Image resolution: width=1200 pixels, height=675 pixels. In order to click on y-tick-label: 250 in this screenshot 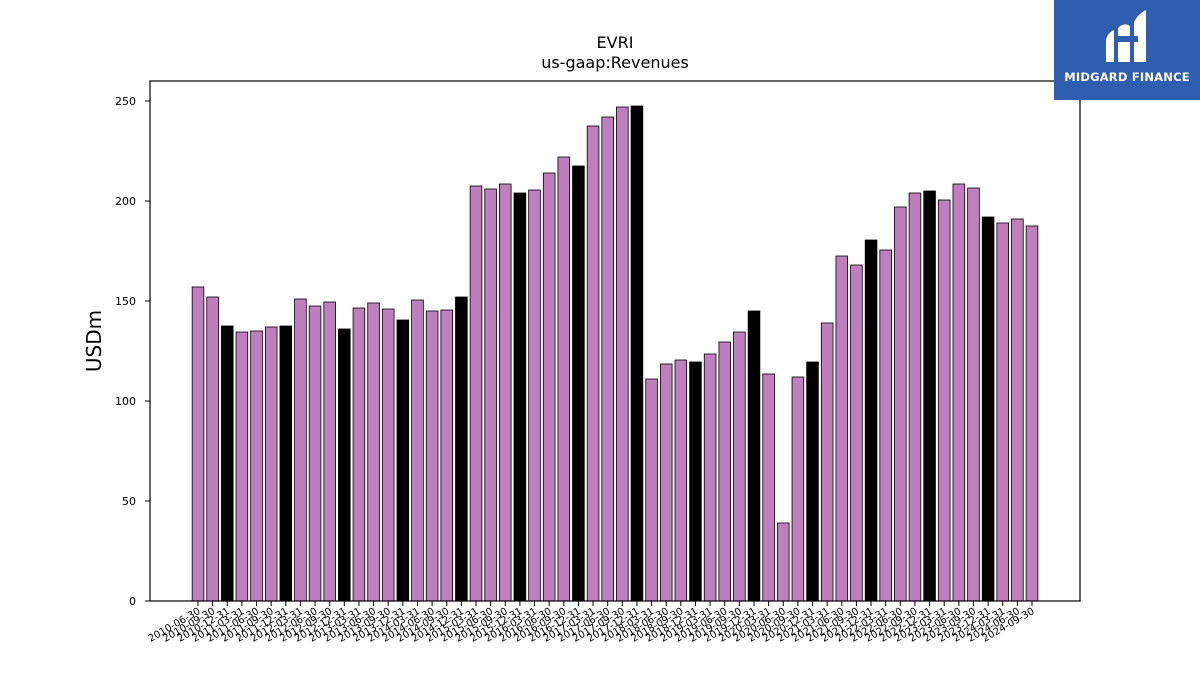, I will do `click(125, 101)`.